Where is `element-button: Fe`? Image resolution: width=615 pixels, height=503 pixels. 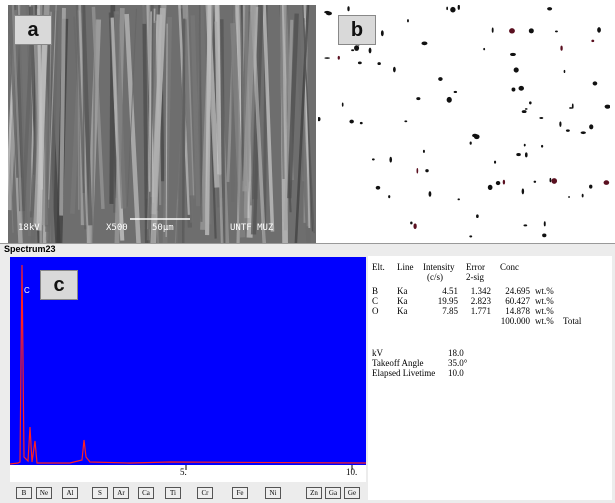 element-button: Fe is located at coordinates (240, 493).